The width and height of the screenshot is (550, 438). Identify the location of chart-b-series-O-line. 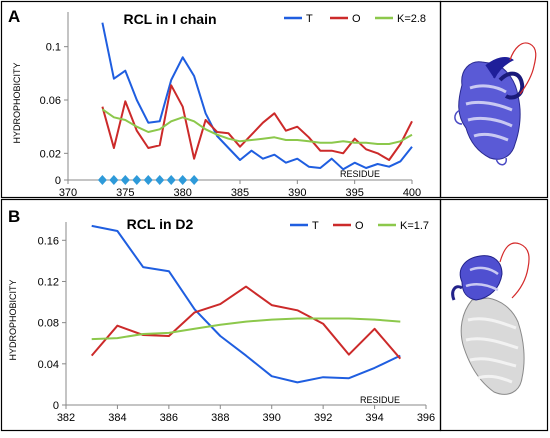
(246, 322).